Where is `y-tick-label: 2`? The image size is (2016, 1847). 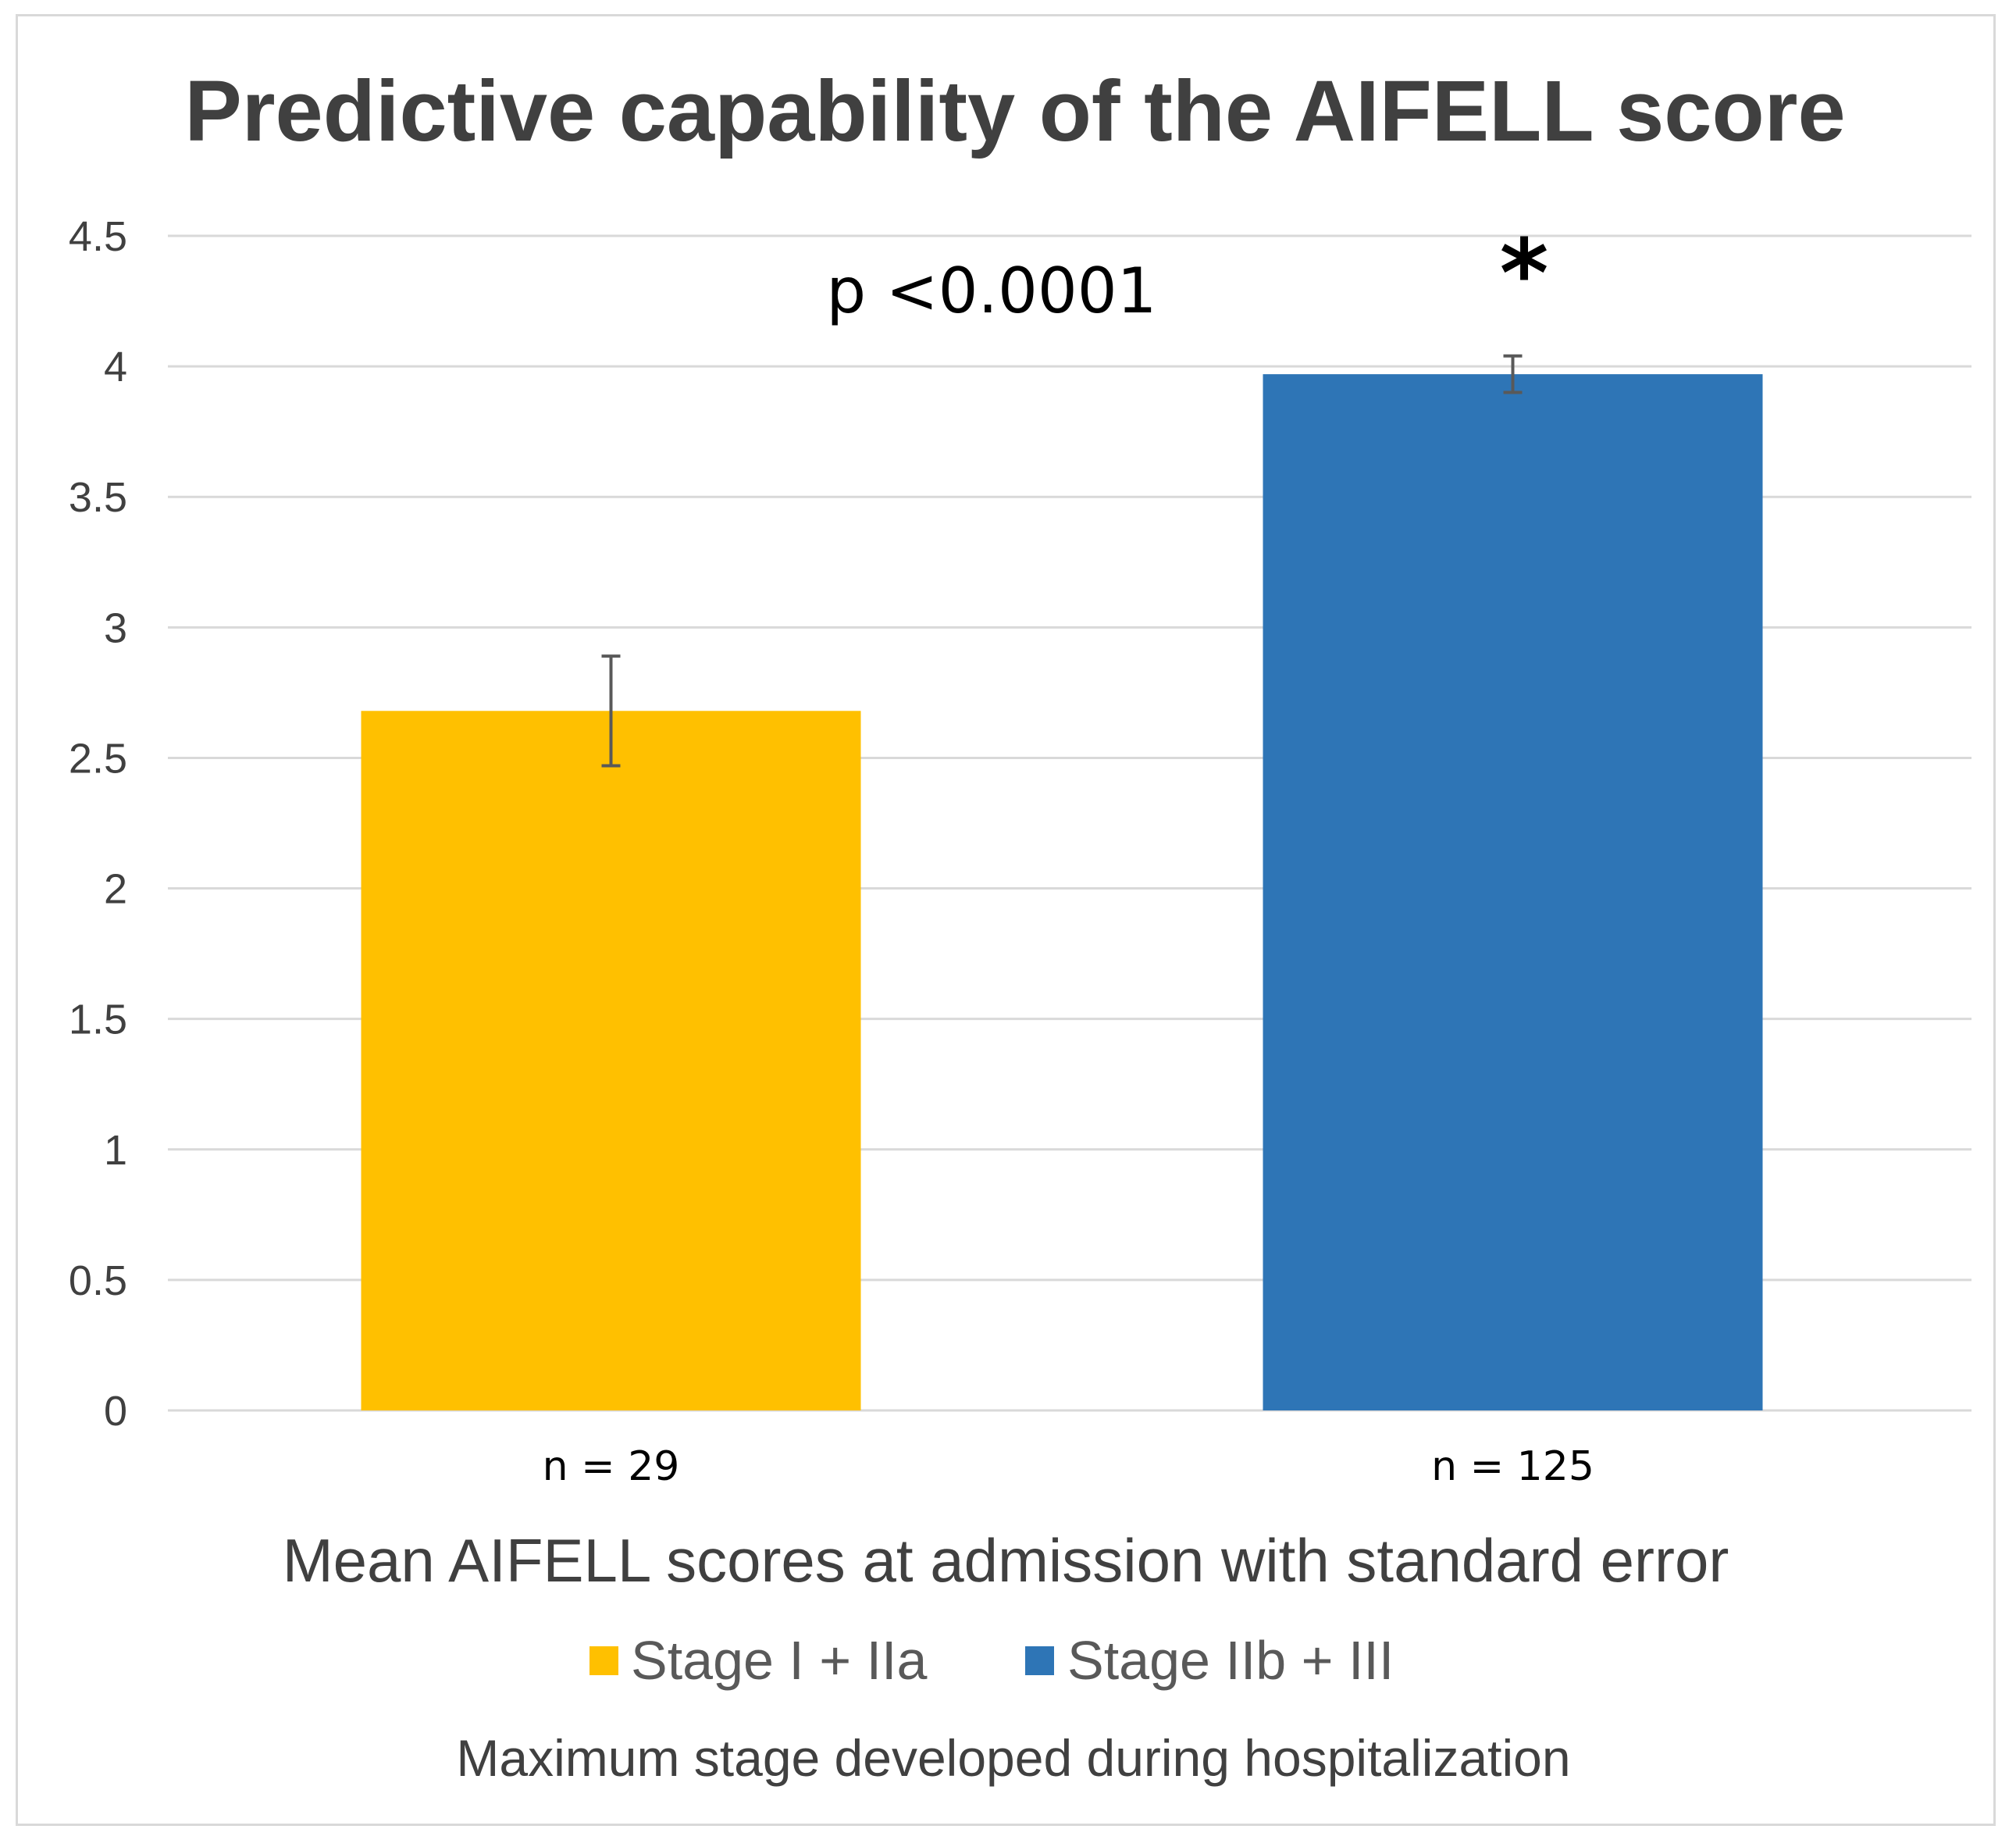 y-tick-label: 2 is located at coordinates (115, 889).